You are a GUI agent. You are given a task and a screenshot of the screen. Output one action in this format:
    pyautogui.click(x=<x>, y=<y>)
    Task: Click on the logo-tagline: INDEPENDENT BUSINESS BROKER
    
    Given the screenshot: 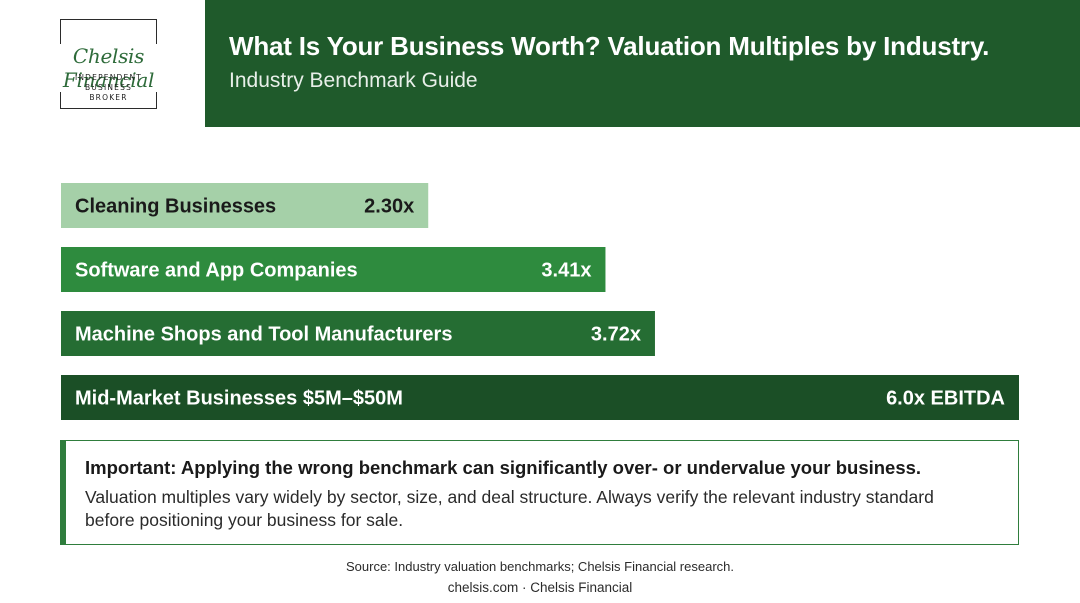 What is the action you would take?
    pyautogui.click(x=108, y=88)
    